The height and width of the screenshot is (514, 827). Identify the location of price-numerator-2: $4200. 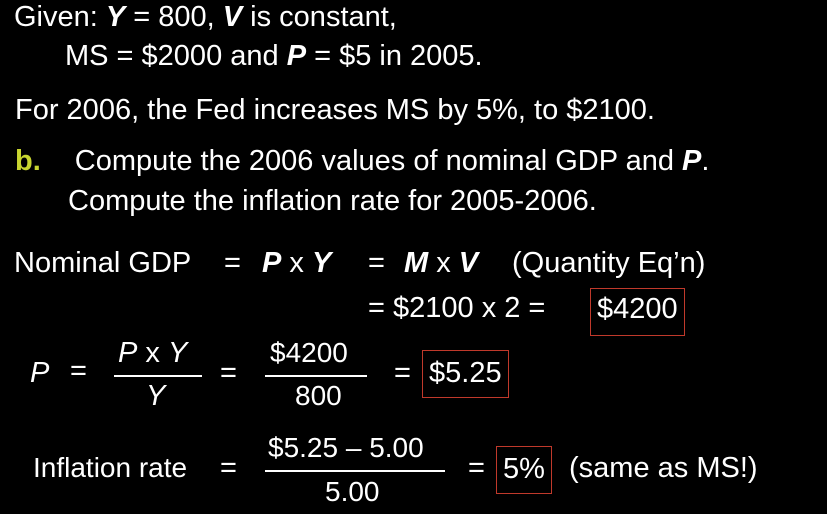
(309, 352).